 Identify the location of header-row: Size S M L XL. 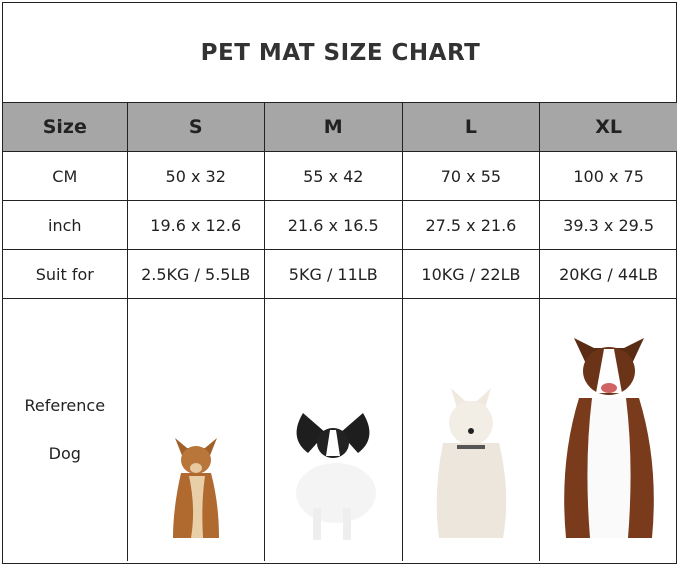
(340, 127).